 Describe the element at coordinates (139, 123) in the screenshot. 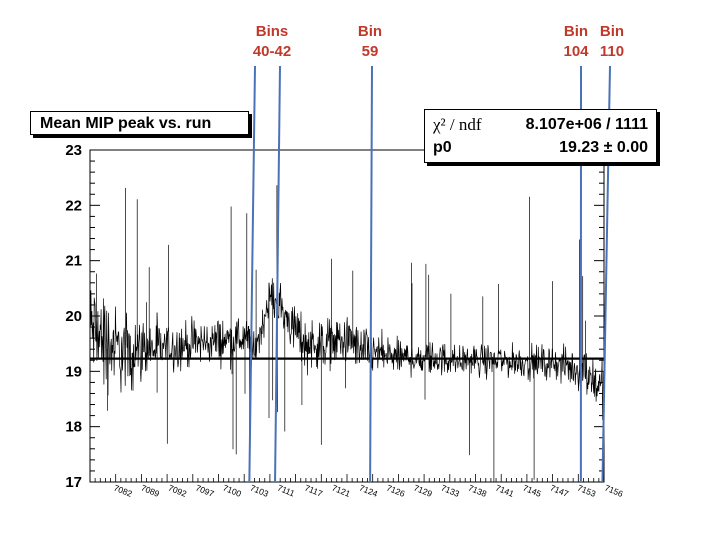

I see `chart-title: Mean MIP peak vs. run` at that location.